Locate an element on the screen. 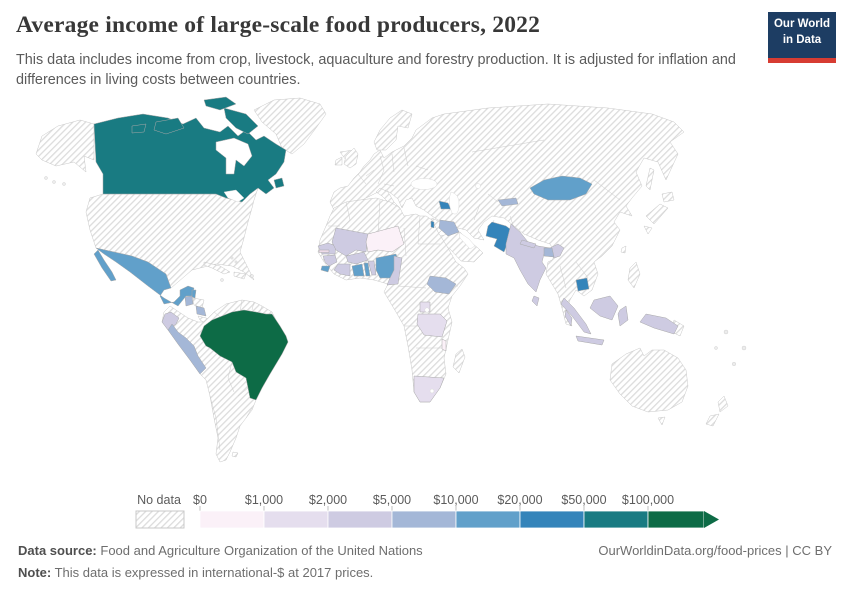 The image size is (850, 600). country-falkland-islands is located at coordinates (235, 454).